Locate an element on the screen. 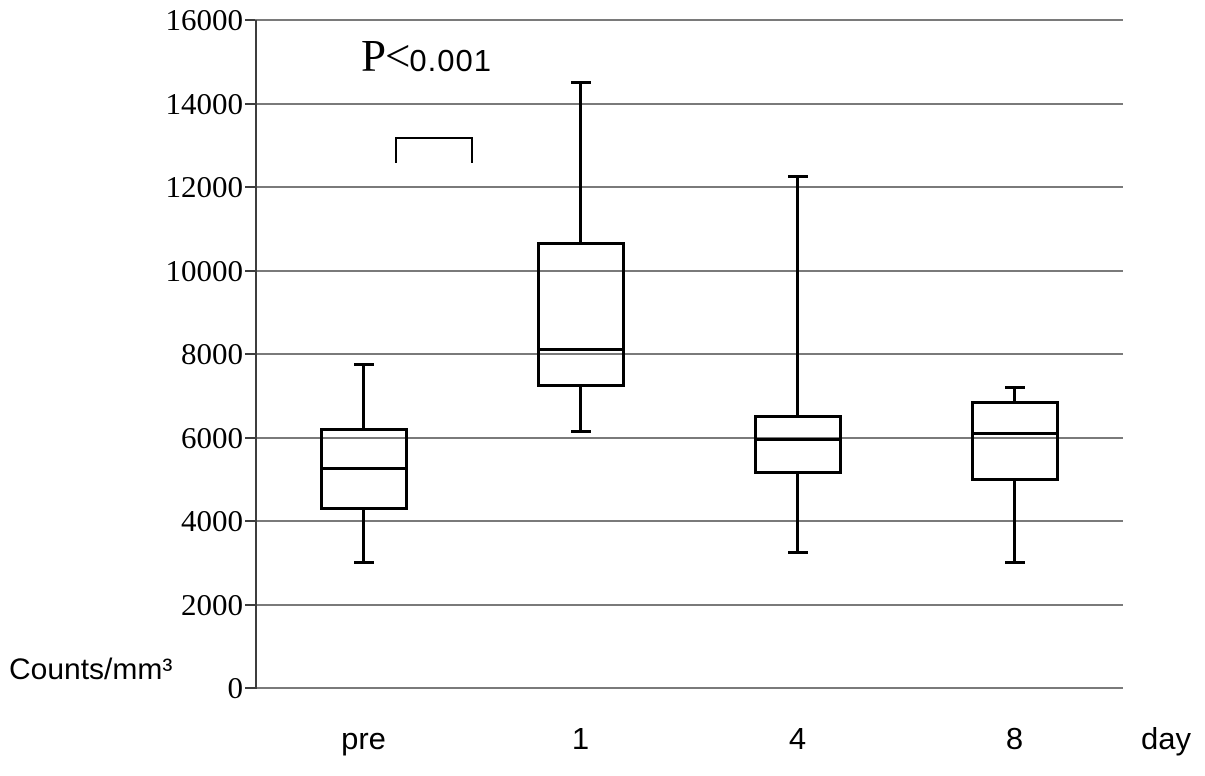 Image resolution: width=1205 pixels, height=776 pixels. p-value-number: 0.001 is located at coordinates (450, 60).